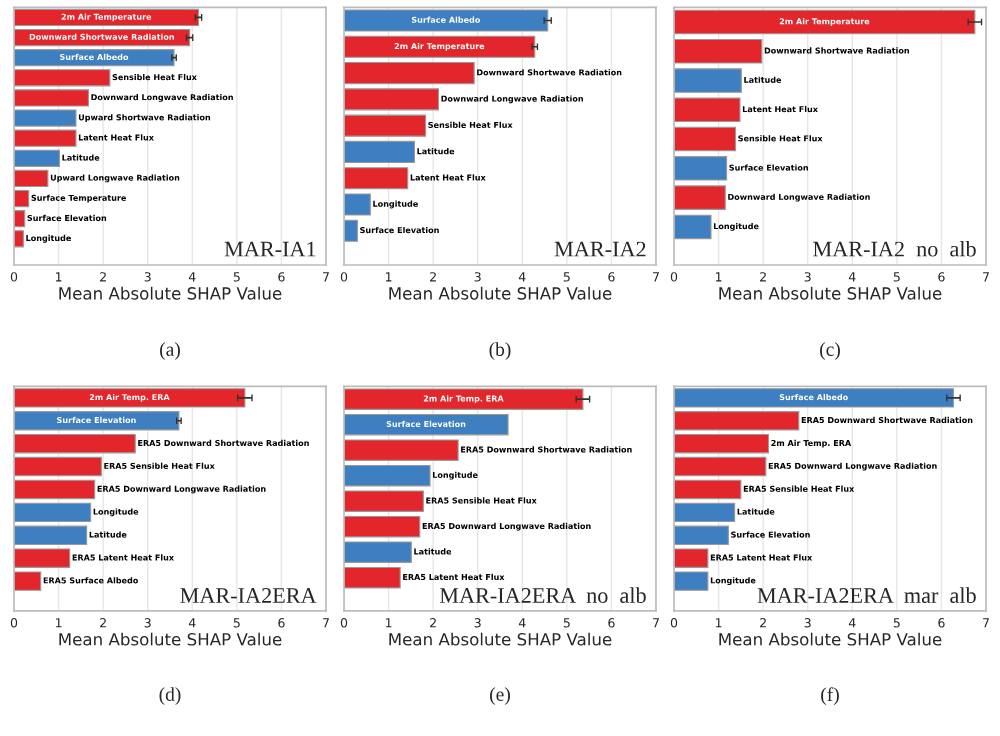  Describe the element at coordinates (248, 595) in the screenshot. I see `annotation: MAR-IA2ERA` at that location.